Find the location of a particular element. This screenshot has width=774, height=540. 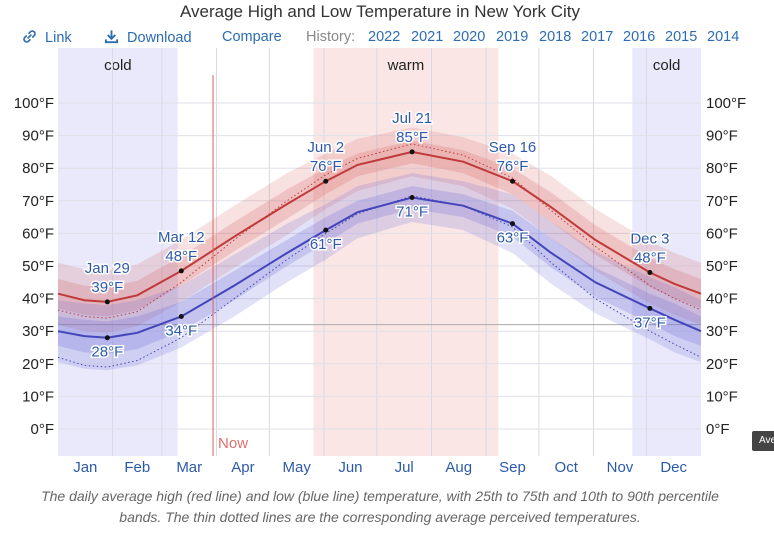

annotation-date: Sep 16 is located at coordinates (513, 147).